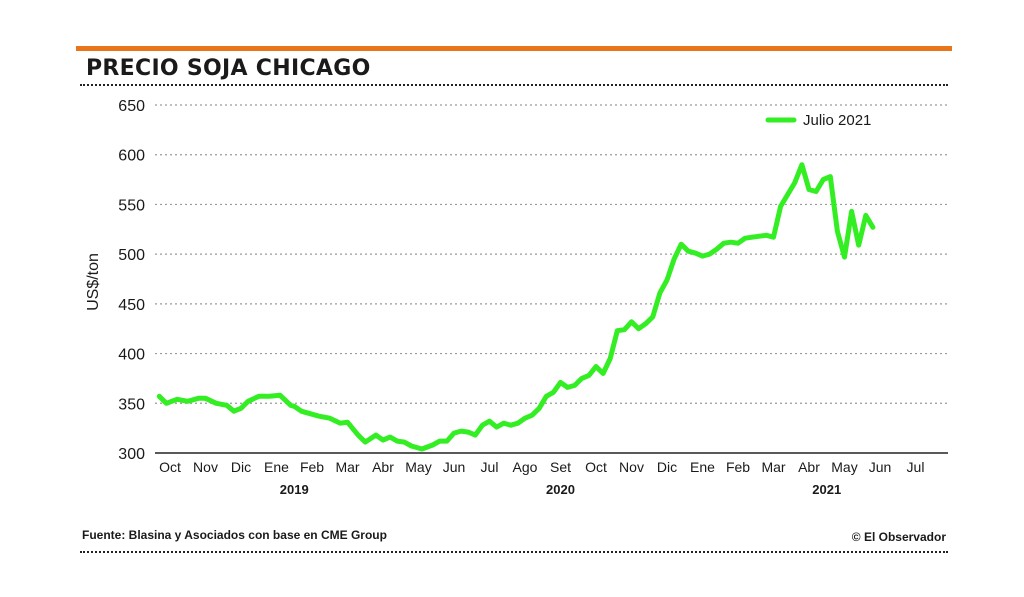 The image size is (1024, 597). I want to click on legend: Julio 2021, so click(818, 120).